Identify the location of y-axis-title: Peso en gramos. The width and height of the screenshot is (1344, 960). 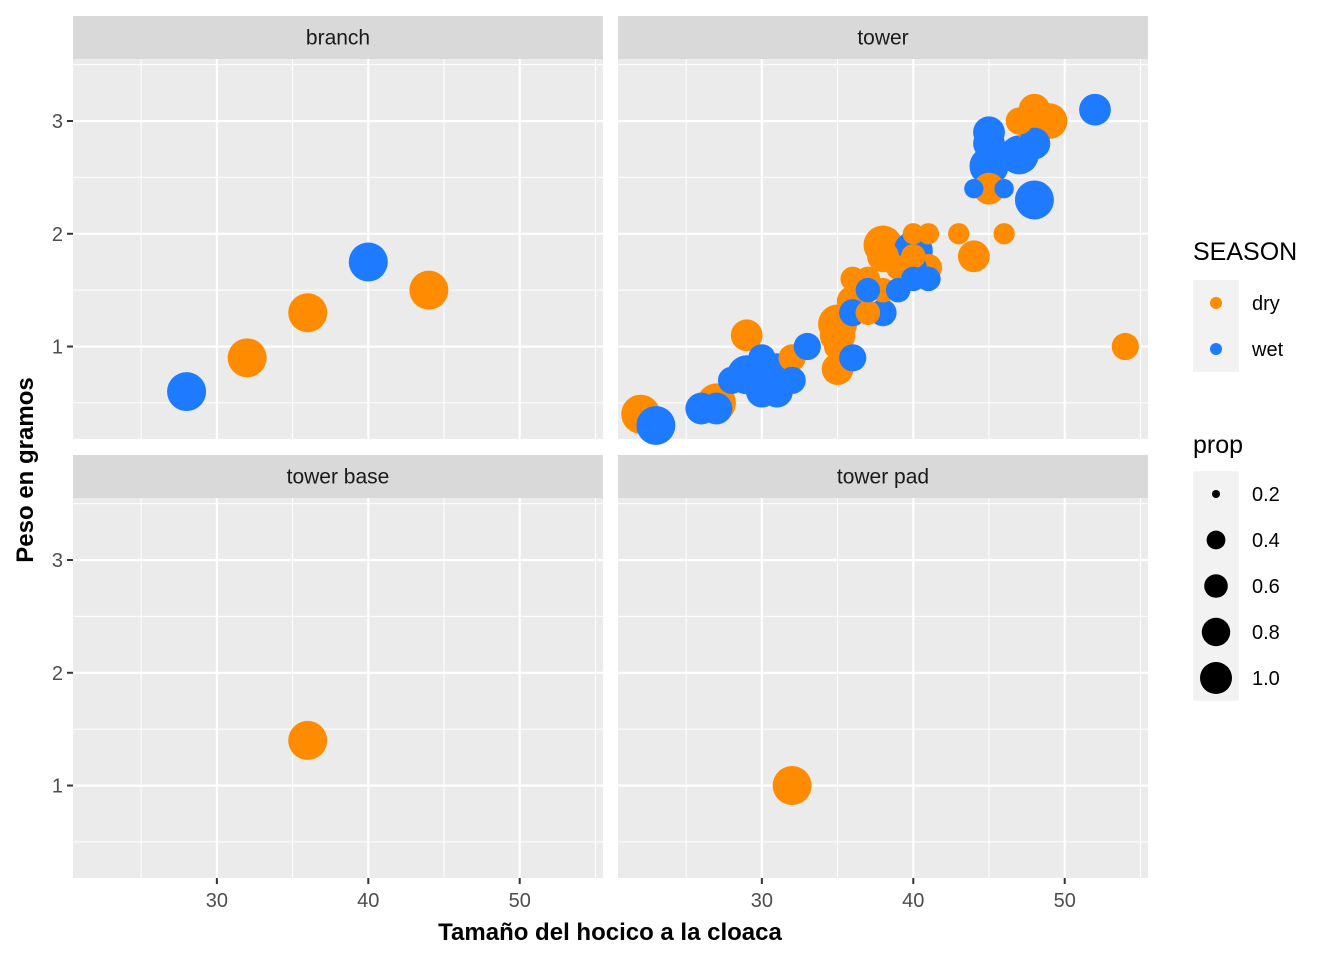
(25, 469).